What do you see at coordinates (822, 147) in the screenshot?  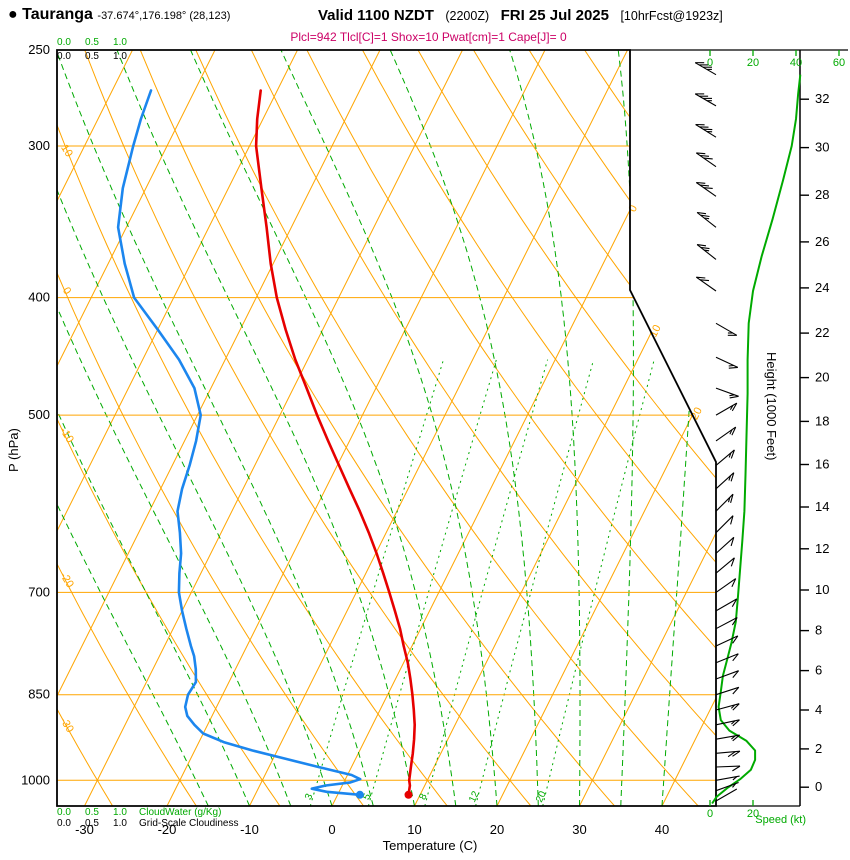 I see `height-tick-label: 30` at bounding box center [822, 147].